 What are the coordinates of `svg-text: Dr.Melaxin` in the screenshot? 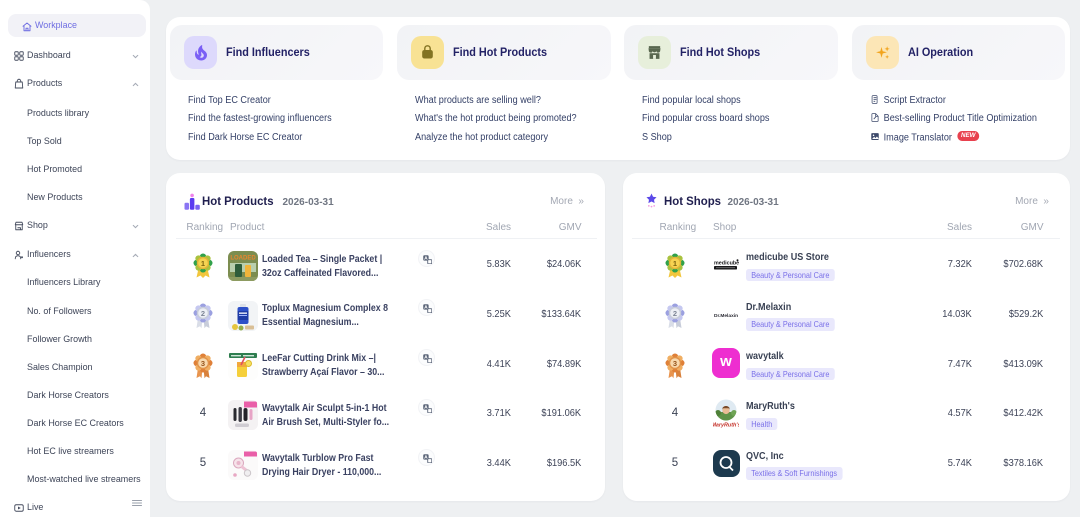 It's located at (726, 316).